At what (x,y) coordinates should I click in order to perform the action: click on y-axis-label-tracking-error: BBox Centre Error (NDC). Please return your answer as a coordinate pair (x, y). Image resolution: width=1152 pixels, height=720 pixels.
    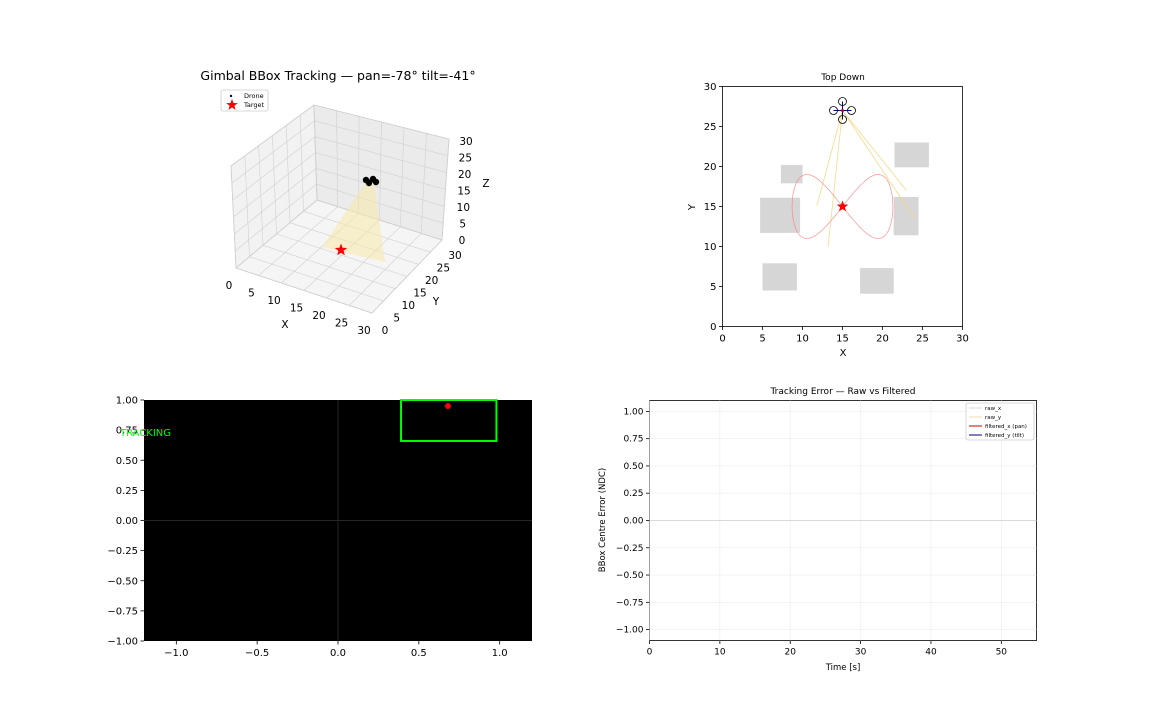
    Looking at the image, I should click on (603, 520).